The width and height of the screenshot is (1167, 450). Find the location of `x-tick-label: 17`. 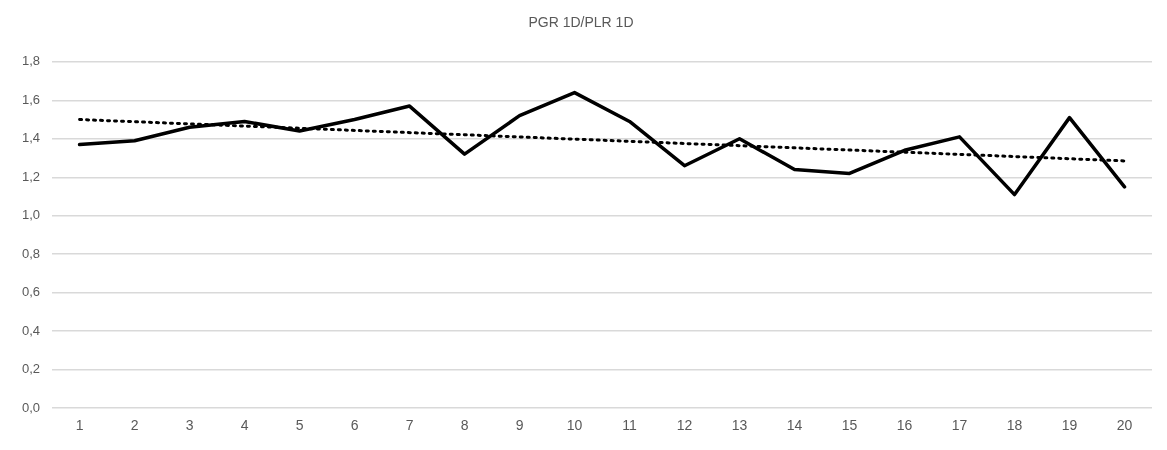

x-tick-label: 17 is located at coordinates (959, 425).